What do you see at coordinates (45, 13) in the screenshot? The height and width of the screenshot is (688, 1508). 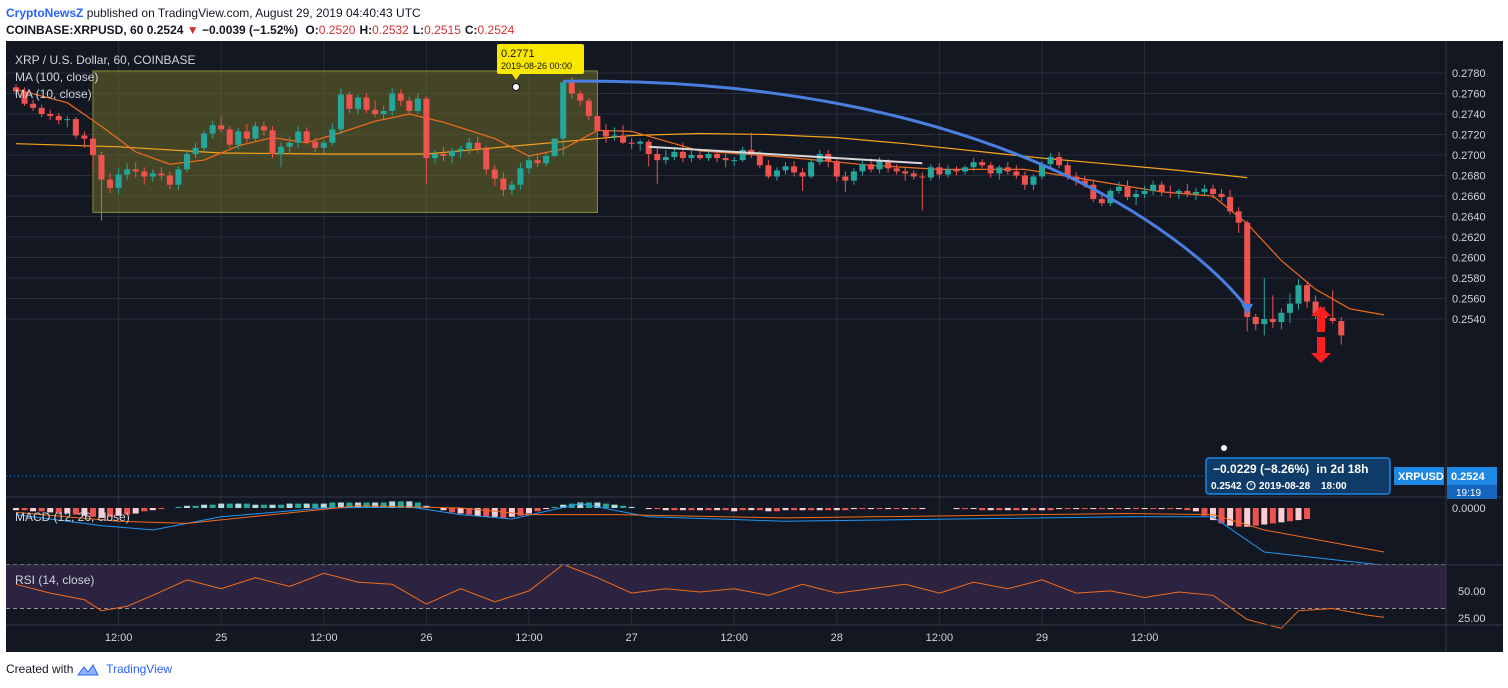 I see `publisher-name: CryptoNewsZ` at bounding box center [45, 13].